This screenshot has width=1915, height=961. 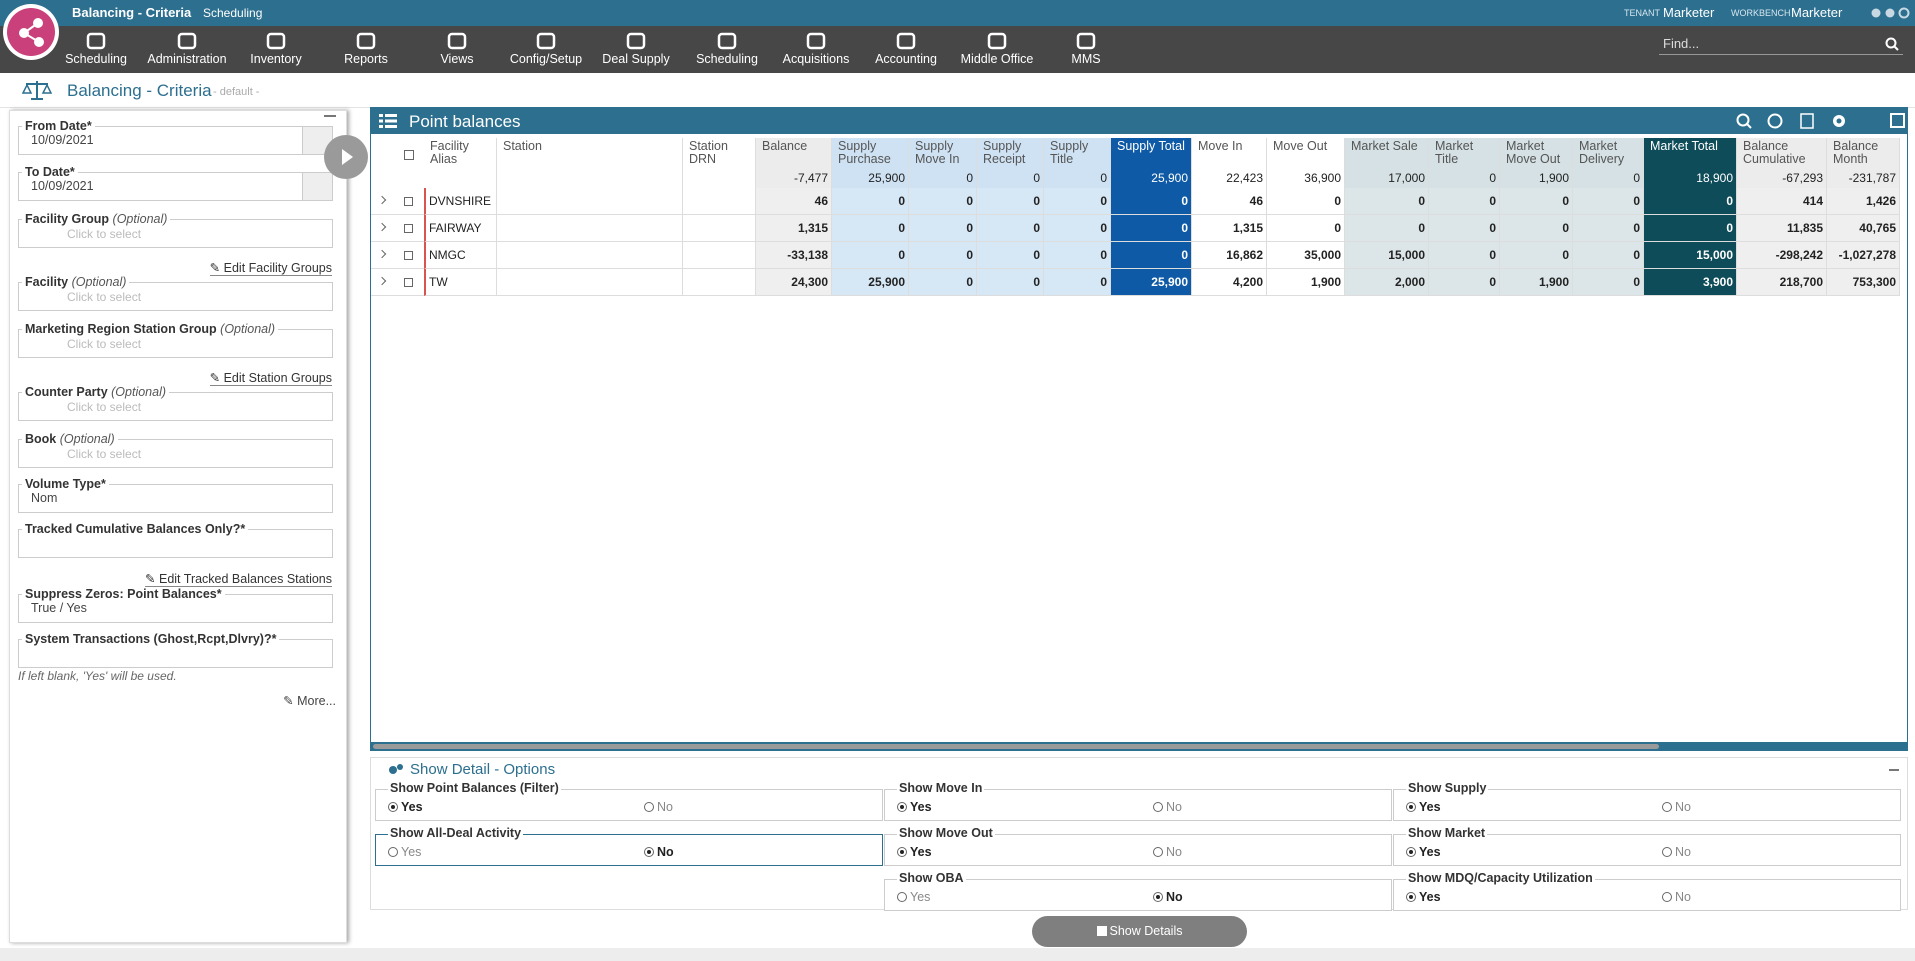 What do you see at coordinates (270, 268) in the screenshot?
I see `edit-link: ✎ Edit Facility Groups` at bounding box center [270, 268].